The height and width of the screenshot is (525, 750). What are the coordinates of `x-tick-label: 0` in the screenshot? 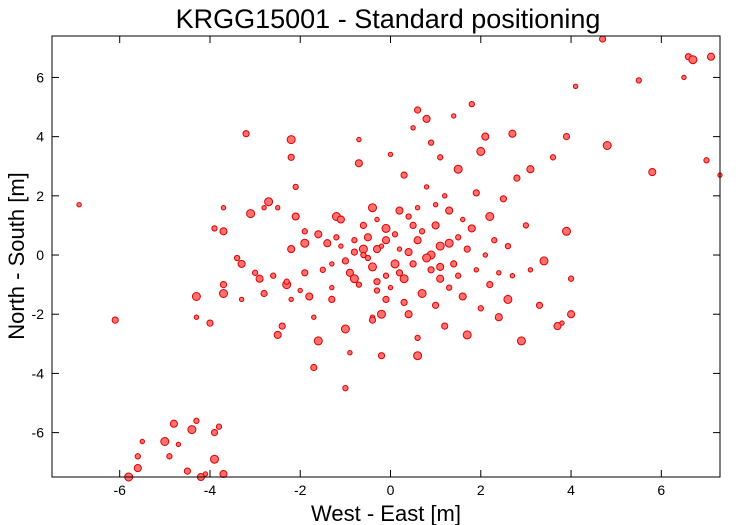 It's located at (391, 490).